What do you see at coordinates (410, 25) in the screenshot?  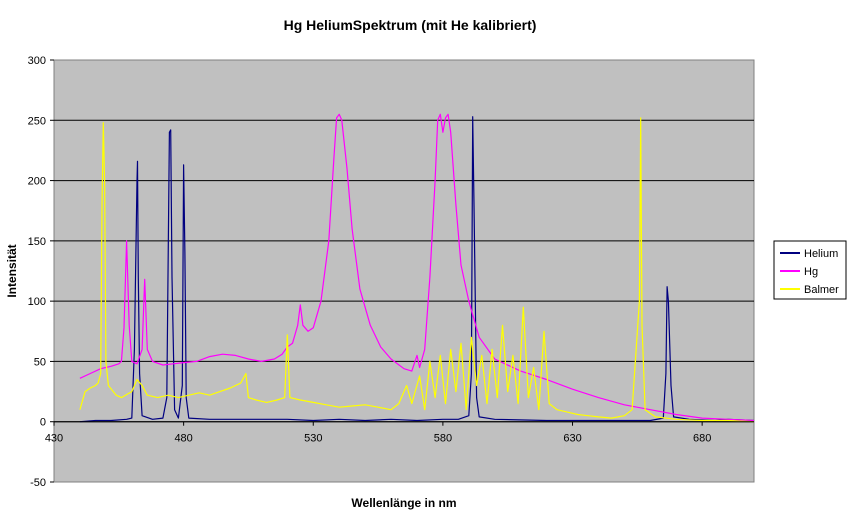 I see `chart-title: Hg HeliumSpektrum (mit He kalibriert)` at bounding box center [410, 25].